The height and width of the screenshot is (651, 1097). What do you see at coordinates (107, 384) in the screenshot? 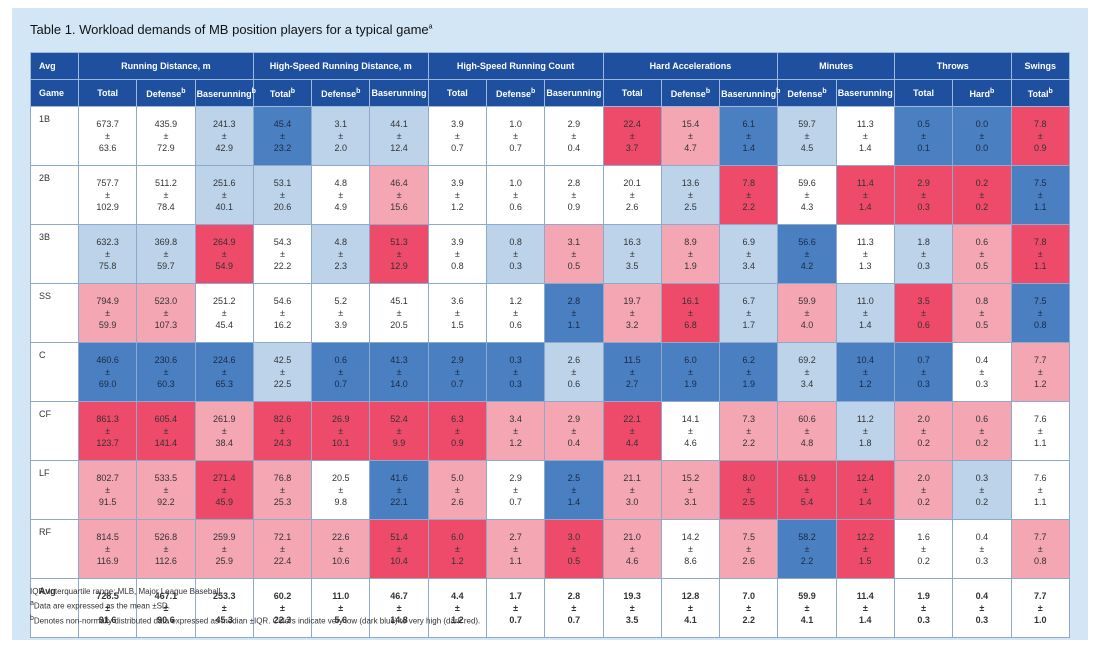
I see `cell-sd: 69.0` at bounding box center [107, 384].